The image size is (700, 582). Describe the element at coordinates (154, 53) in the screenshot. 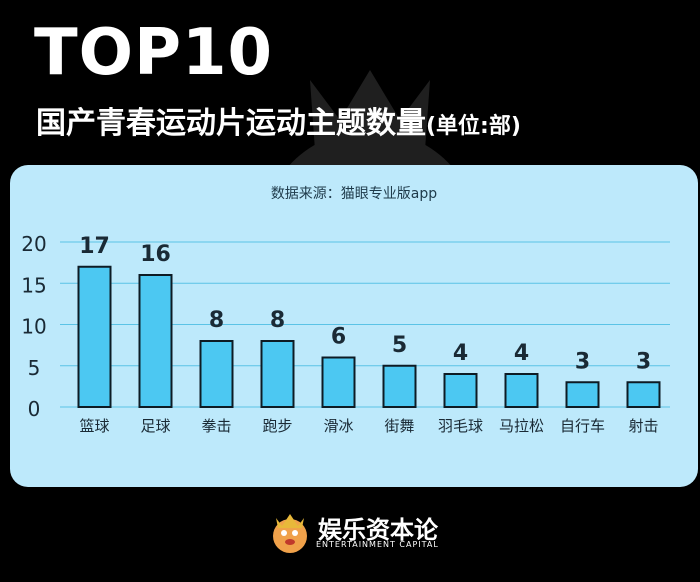

I see `page-title: TOP10` at that location.